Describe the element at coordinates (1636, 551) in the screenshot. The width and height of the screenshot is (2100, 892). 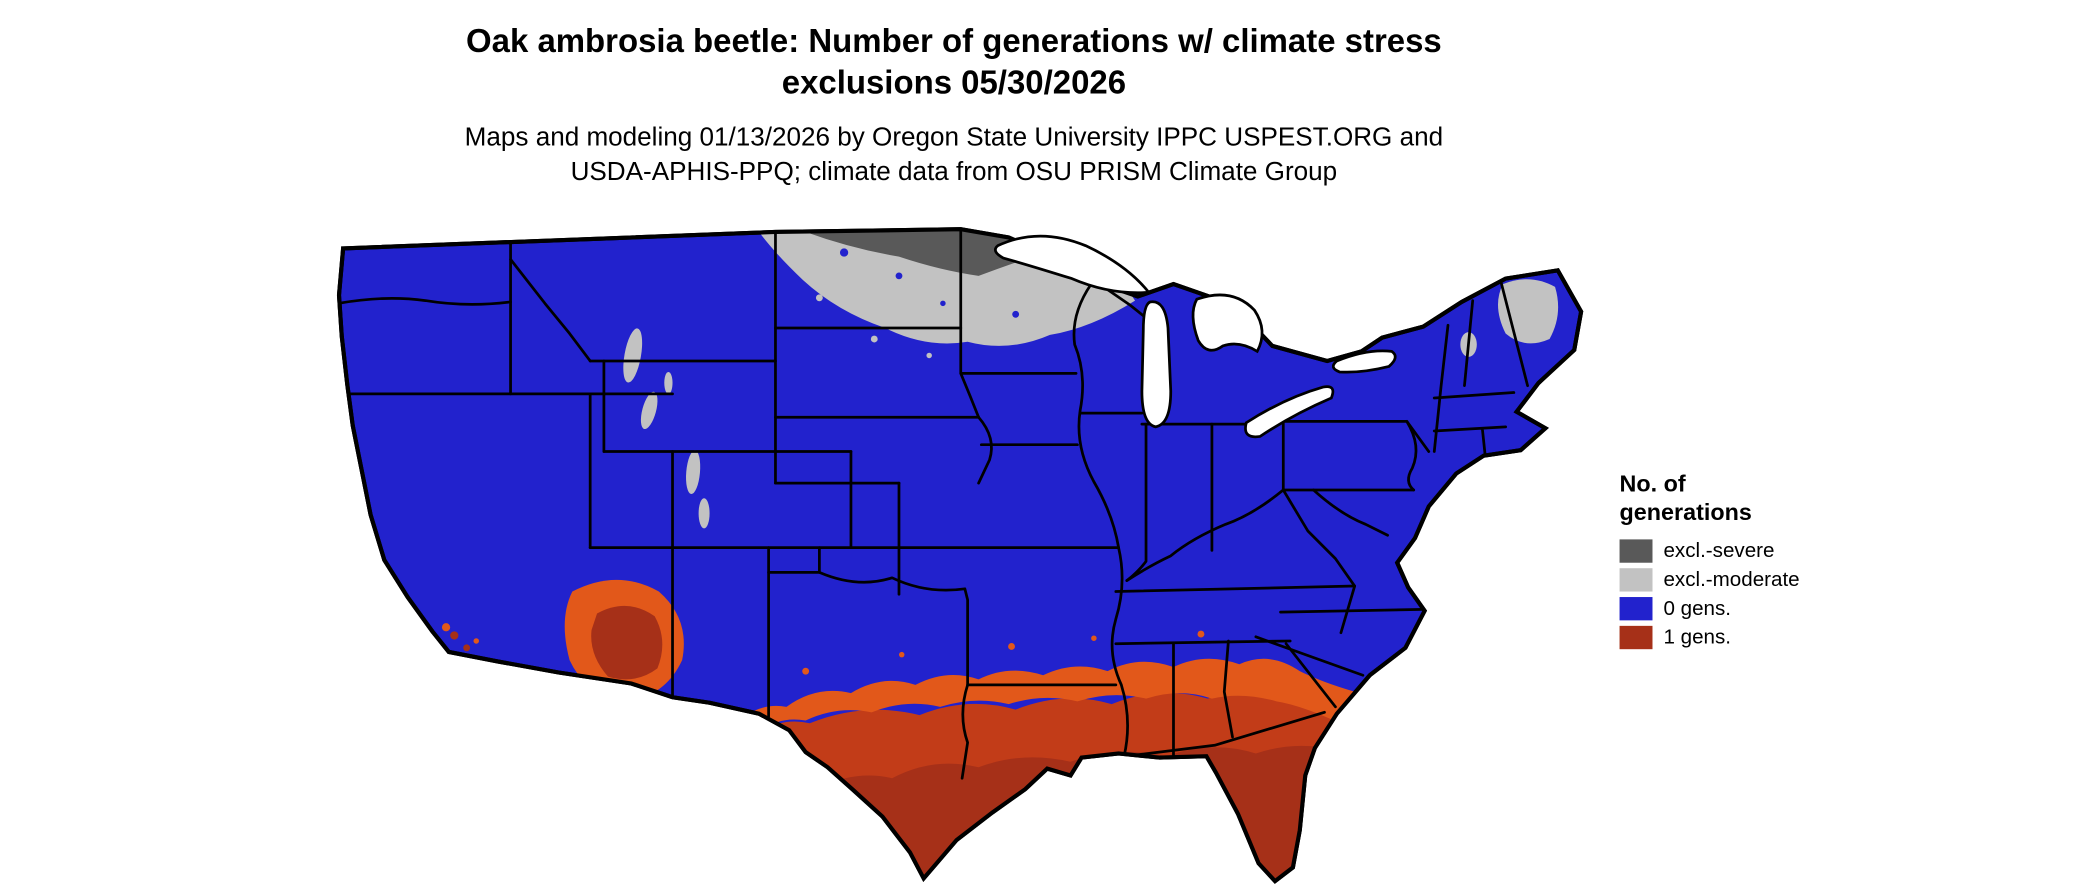
I see `legend-swatch-excl-severe` at that location.